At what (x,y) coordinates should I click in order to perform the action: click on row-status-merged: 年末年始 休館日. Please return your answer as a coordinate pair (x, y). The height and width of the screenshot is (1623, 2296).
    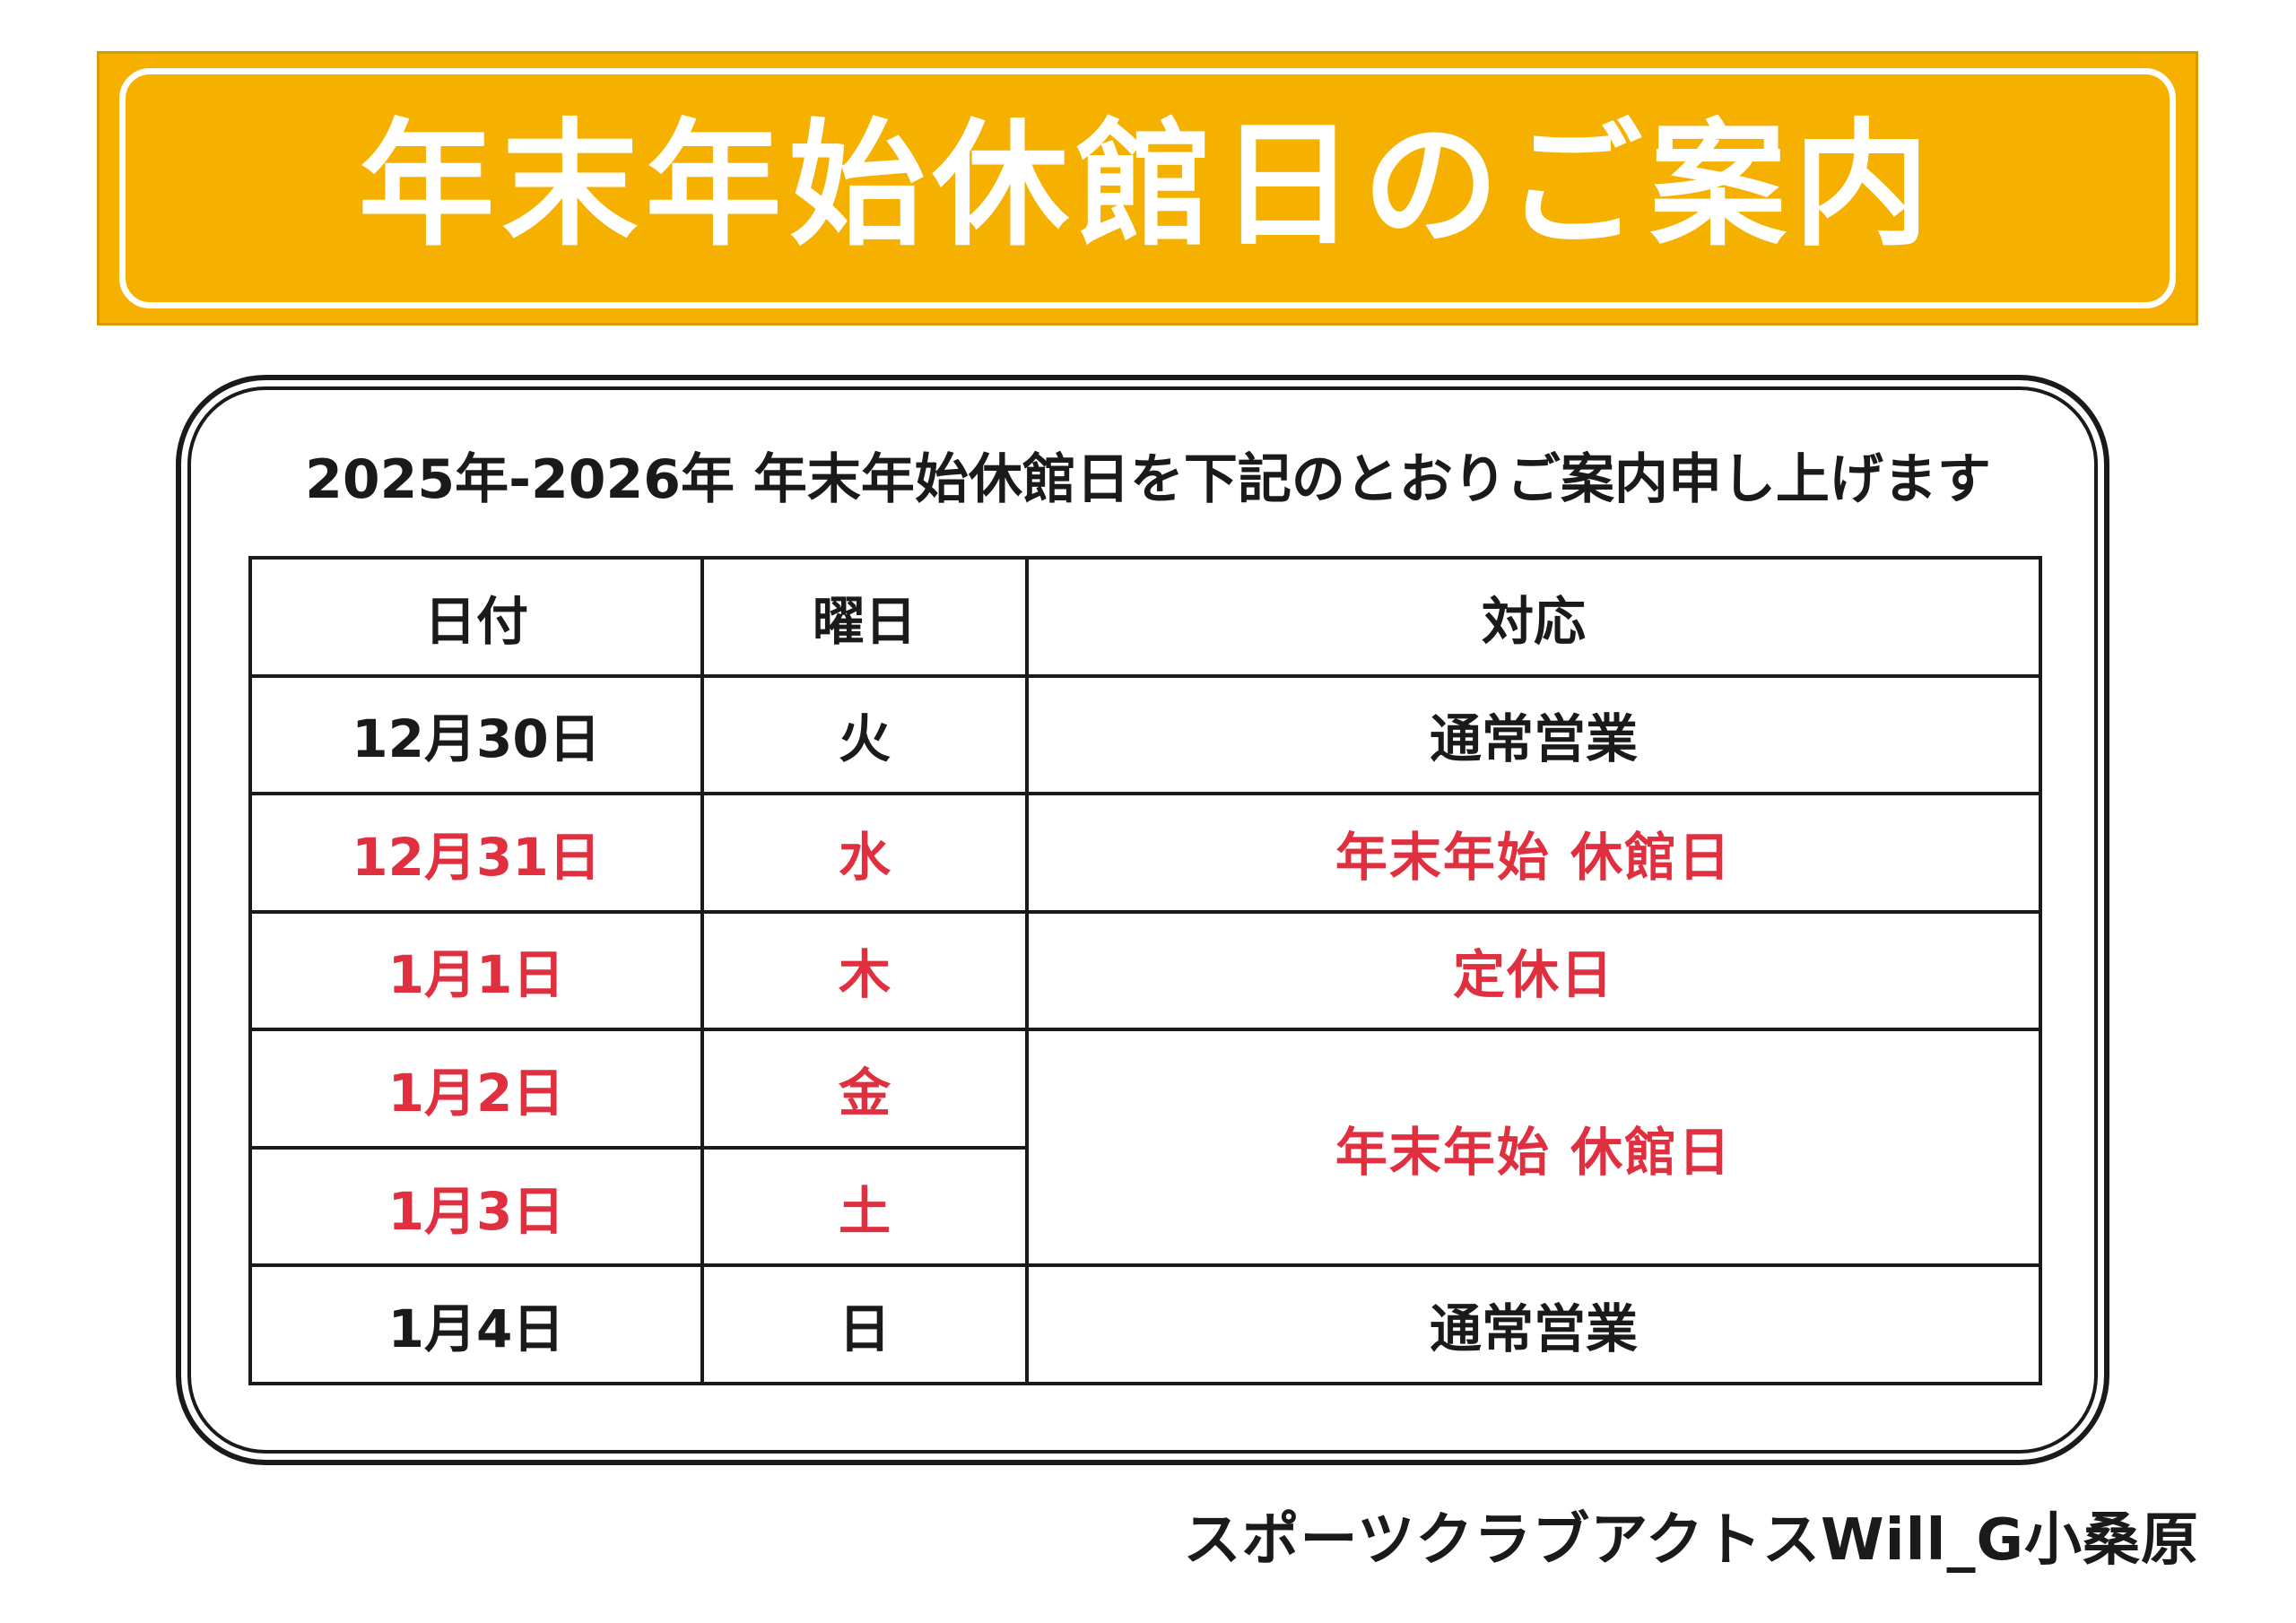
    Looking at the image, I should click on (1533, 1148).